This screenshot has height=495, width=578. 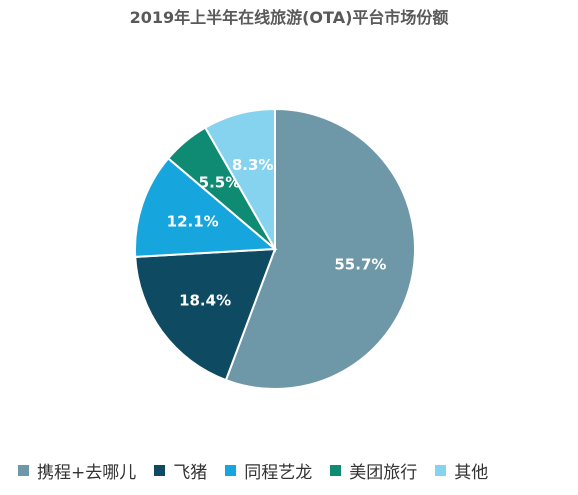 I want to click on data-label-ctrip-qunar: 55.7%, so click(x=360, y=264).